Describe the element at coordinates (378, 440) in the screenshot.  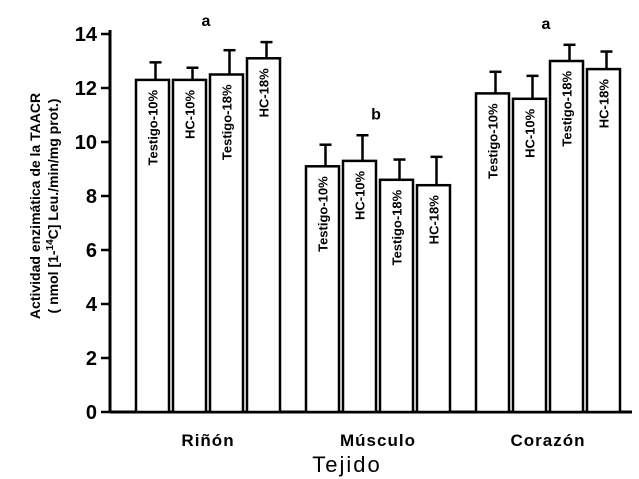
I see `x-tick-label: Músculo` at that location.